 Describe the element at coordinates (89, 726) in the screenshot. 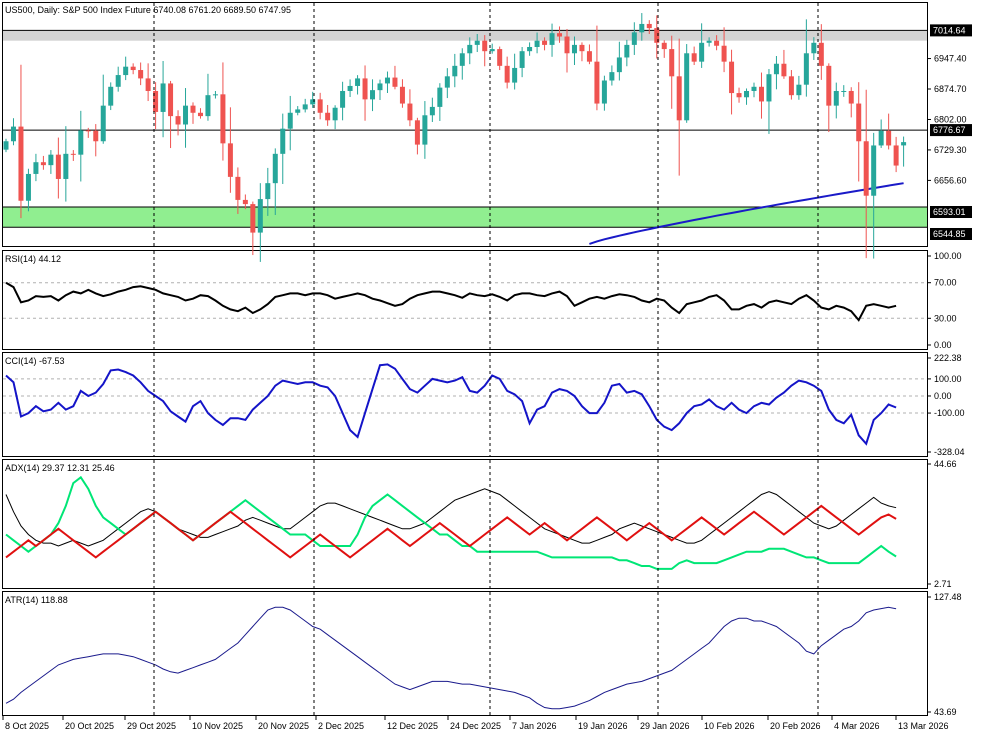

I see `date-label: 20 Oct 2025` at that location.